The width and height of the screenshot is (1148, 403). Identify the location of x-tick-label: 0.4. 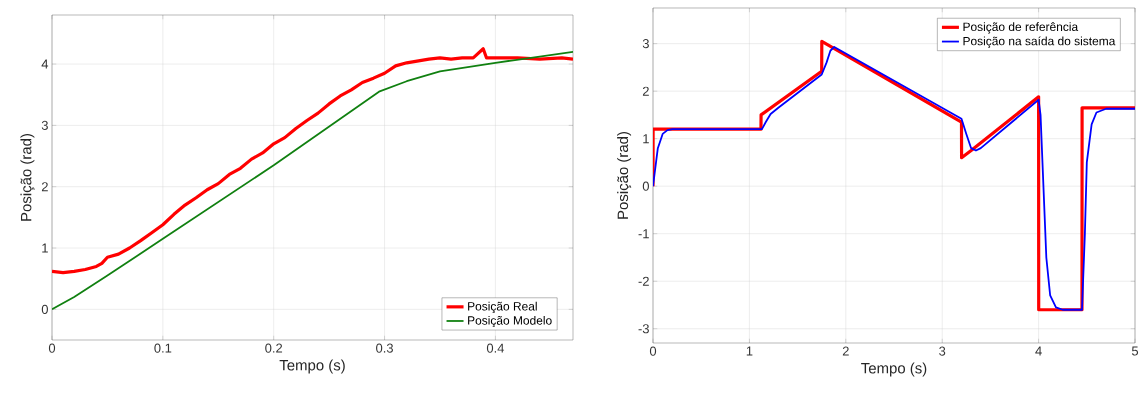
(495, 348).